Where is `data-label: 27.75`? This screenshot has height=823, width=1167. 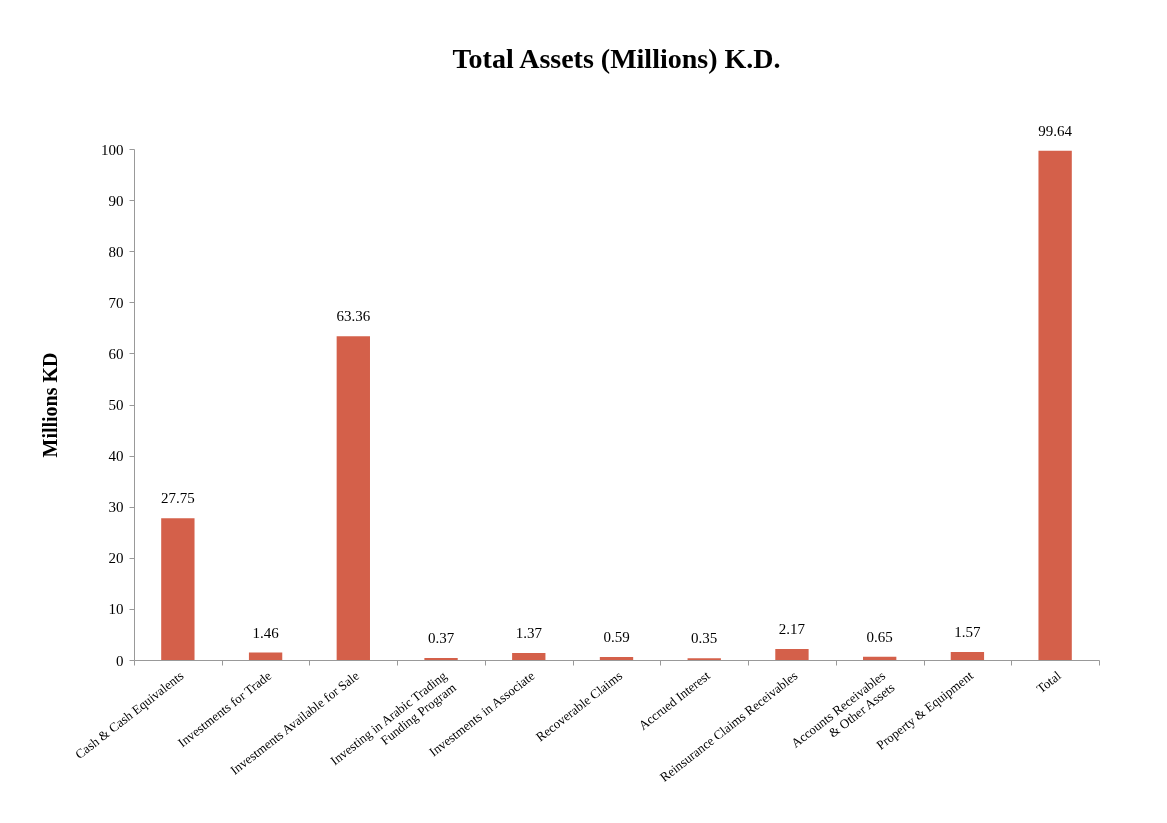
data-label: 27.75 is located at coordinates (177, 498).